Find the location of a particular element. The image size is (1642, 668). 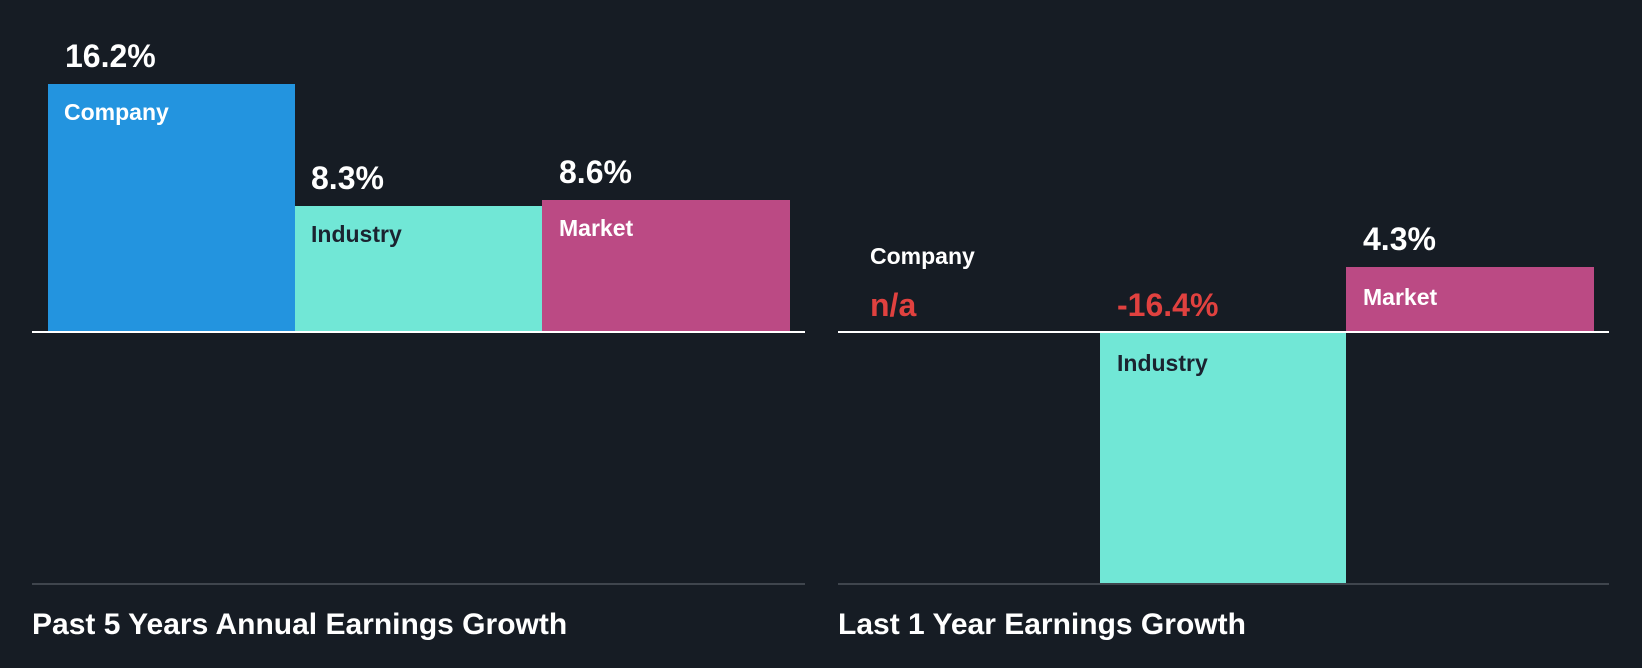

market-value: 8.6% is located at coordinates (595, 172).